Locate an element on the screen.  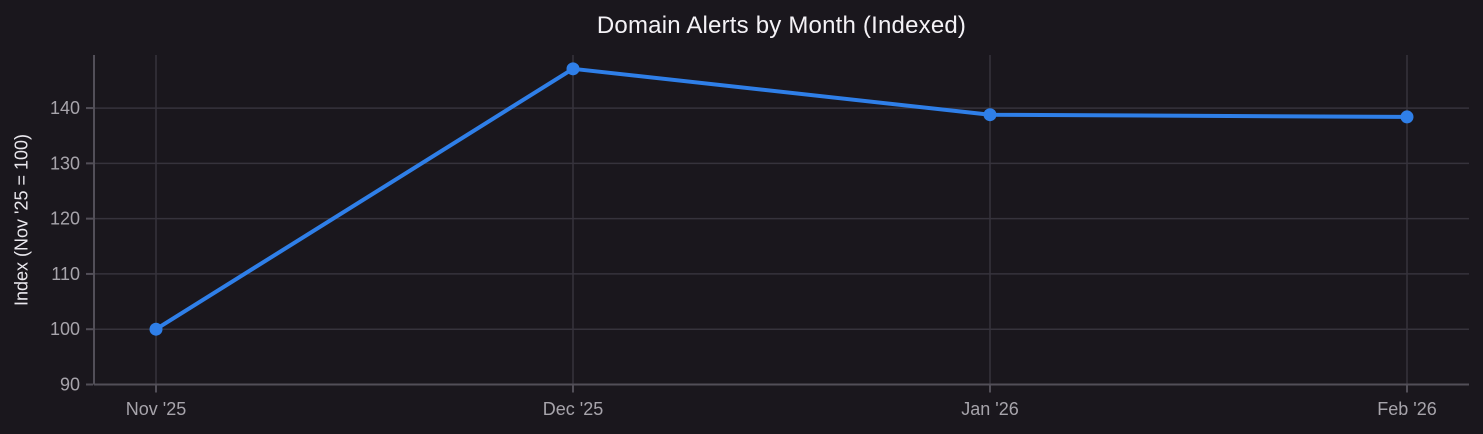
x-tick-label: Jan '26 is located at coordinates (989, 409).